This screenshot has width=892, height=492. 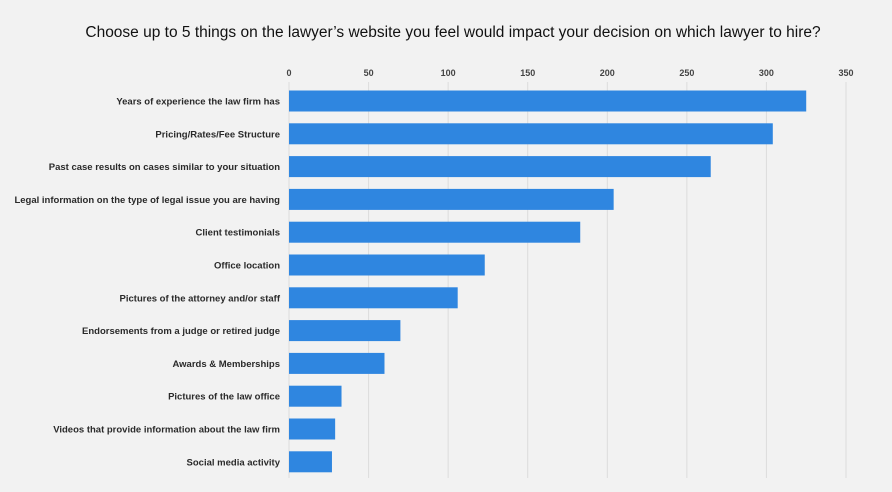 I want to click on x-tick-label: 50, so click(x=369, y=73).